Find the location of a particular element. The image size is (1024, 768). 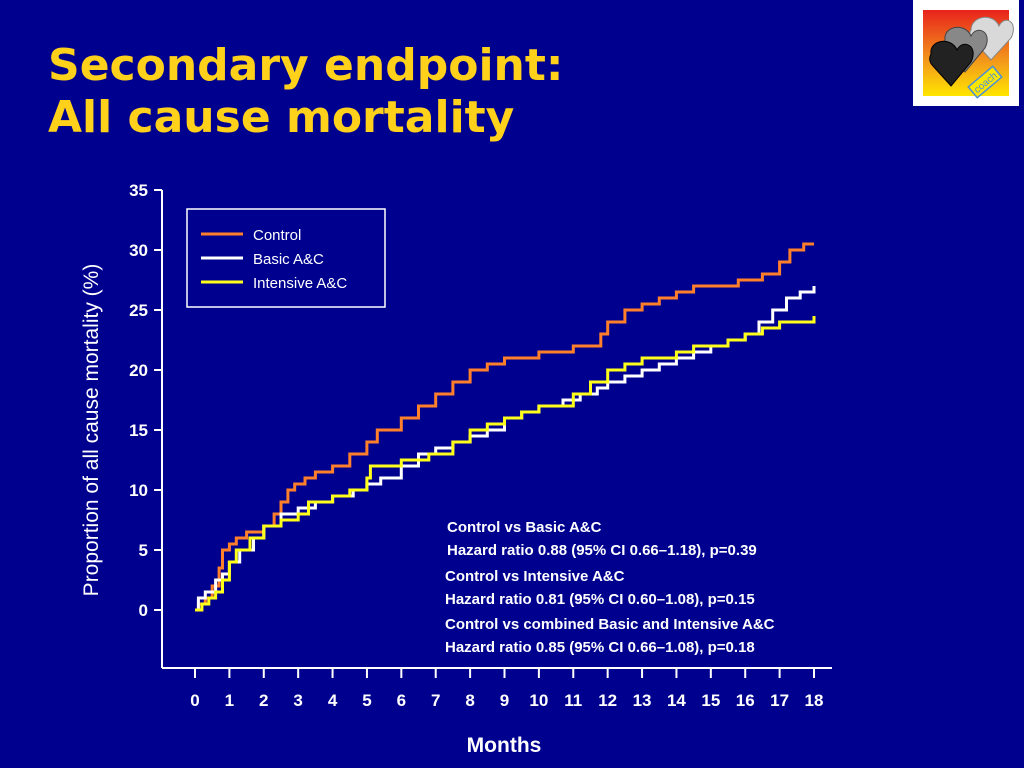

legend: Control Basic A&C Intensive A&C is located at coordinates (286, 258).